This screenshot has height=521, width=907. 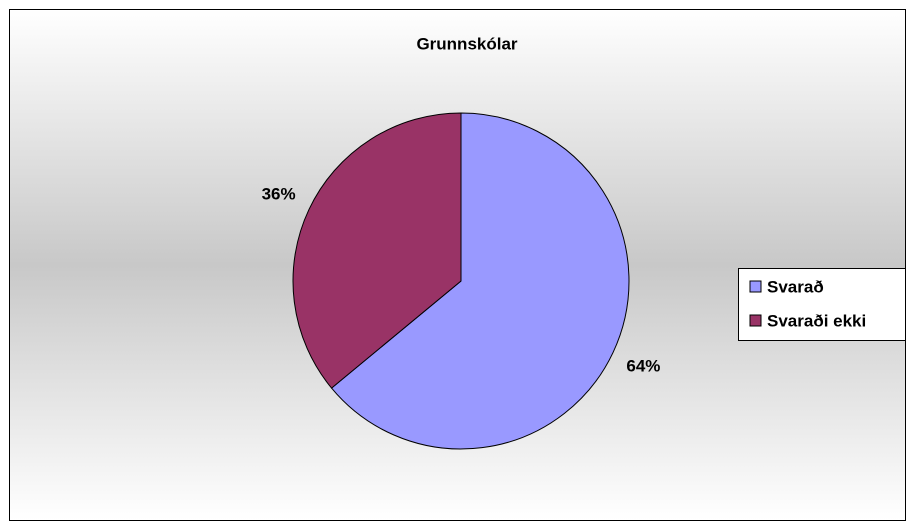 I want to click on data-label: 36%, so click(x=279, y=194).